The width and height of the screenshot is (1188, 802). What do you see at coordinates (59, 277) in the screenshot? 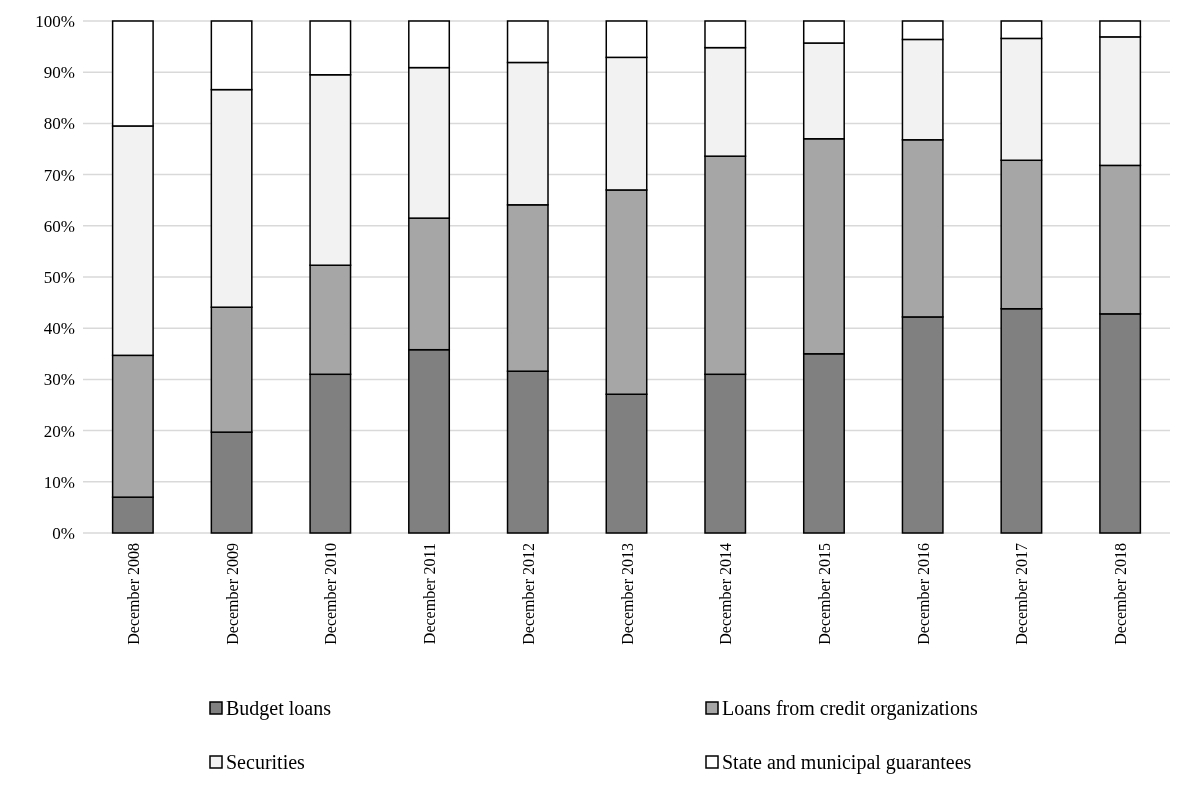
I see `y-tick-label: 50%` at bounding box center [59, 277].